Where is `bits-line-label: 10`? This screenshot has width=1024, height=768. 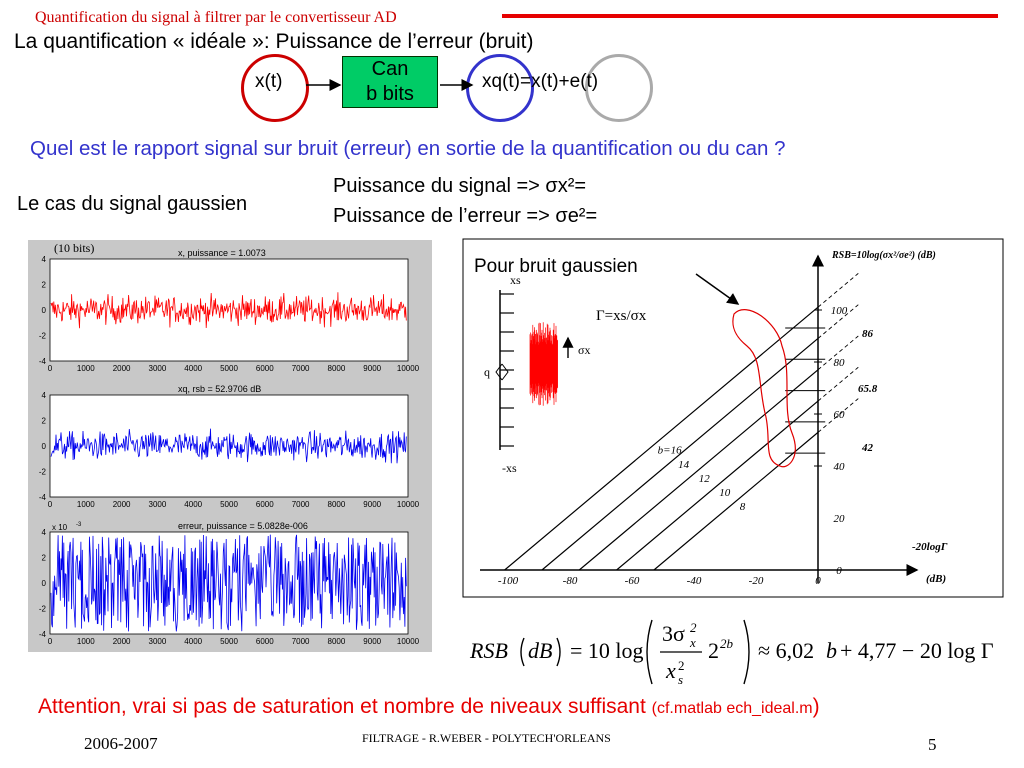 bits-line-label: 10 is located at coordinates (725, 493).